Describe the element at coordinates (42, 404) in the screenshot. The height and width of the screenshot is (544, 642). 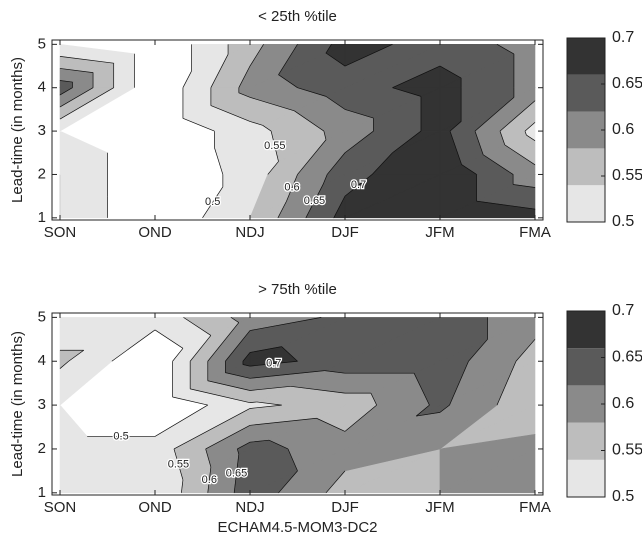
I see `y-tick-label: 3` at that location.